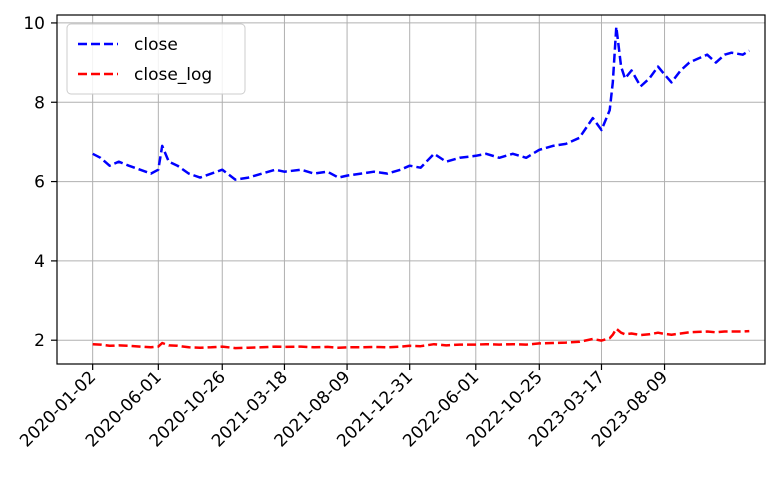 The height and width of the screenshot is (501, 782). What do you see at coordinates (421, 338) in the screenshot?
I see `series-line-close-log` at bounding box center [421, 338].